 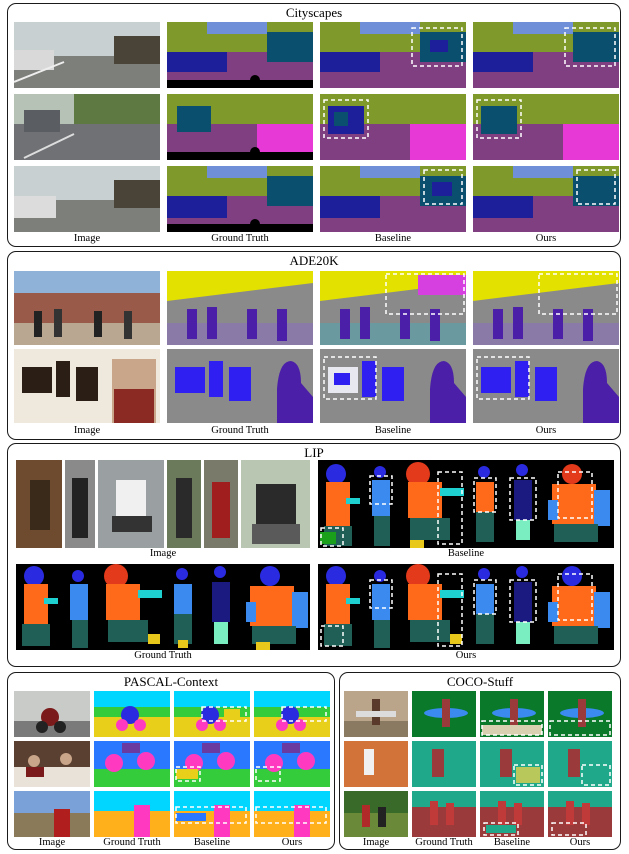 I want to click on coco-stuff-panel: COCO-Stuff Image Ground Truth, so click(x=480, y=761).